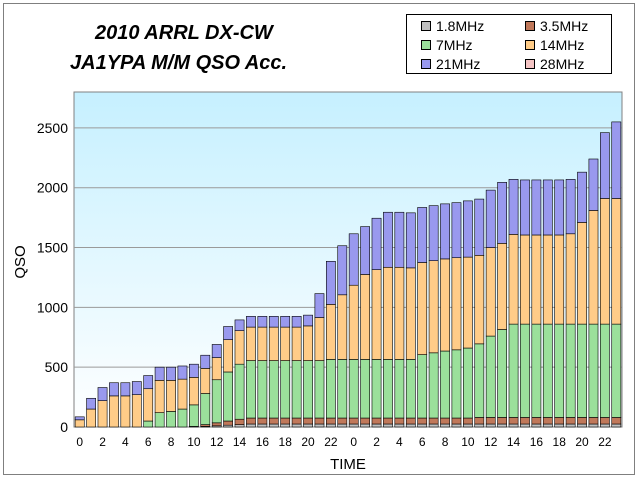  What do you see at coordinates (52, 277) in the screenshot?
I see `y-axis-ticks: 0 500 1000 1500 2000 2500` at bounding box center [52, 277].